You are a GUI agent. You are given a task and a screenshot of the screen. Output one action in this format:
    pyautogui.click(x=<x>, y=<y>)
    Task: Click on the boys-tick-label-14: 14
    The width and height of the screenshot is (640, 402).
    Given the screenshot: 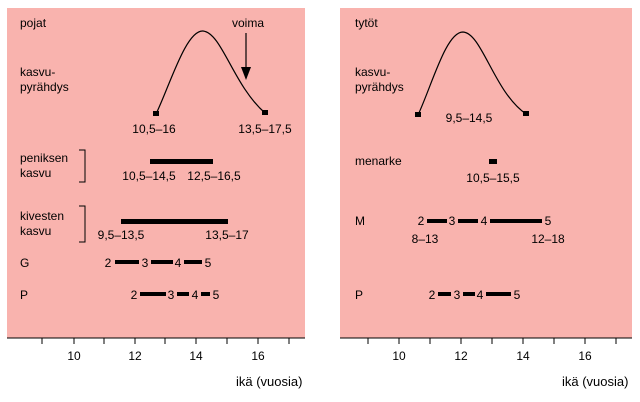 What is the action you would take?
    pyautogui.click(x=196, y=356)
    